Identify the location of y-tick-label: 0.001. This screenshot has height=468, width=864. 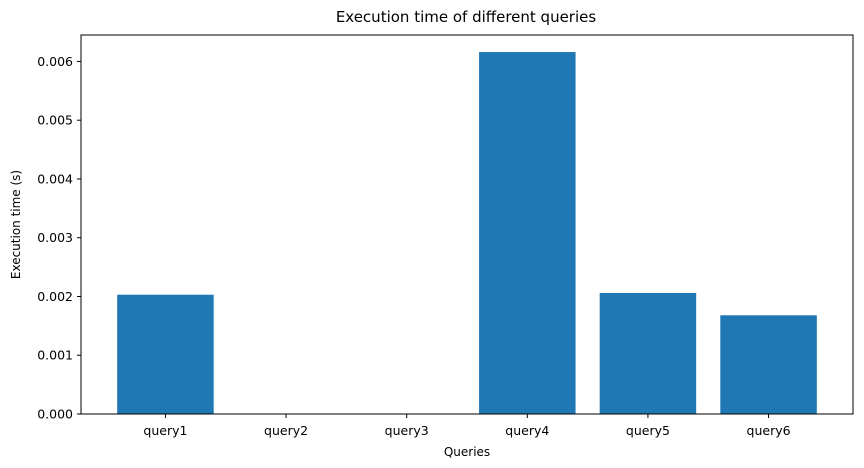
(55, 355).